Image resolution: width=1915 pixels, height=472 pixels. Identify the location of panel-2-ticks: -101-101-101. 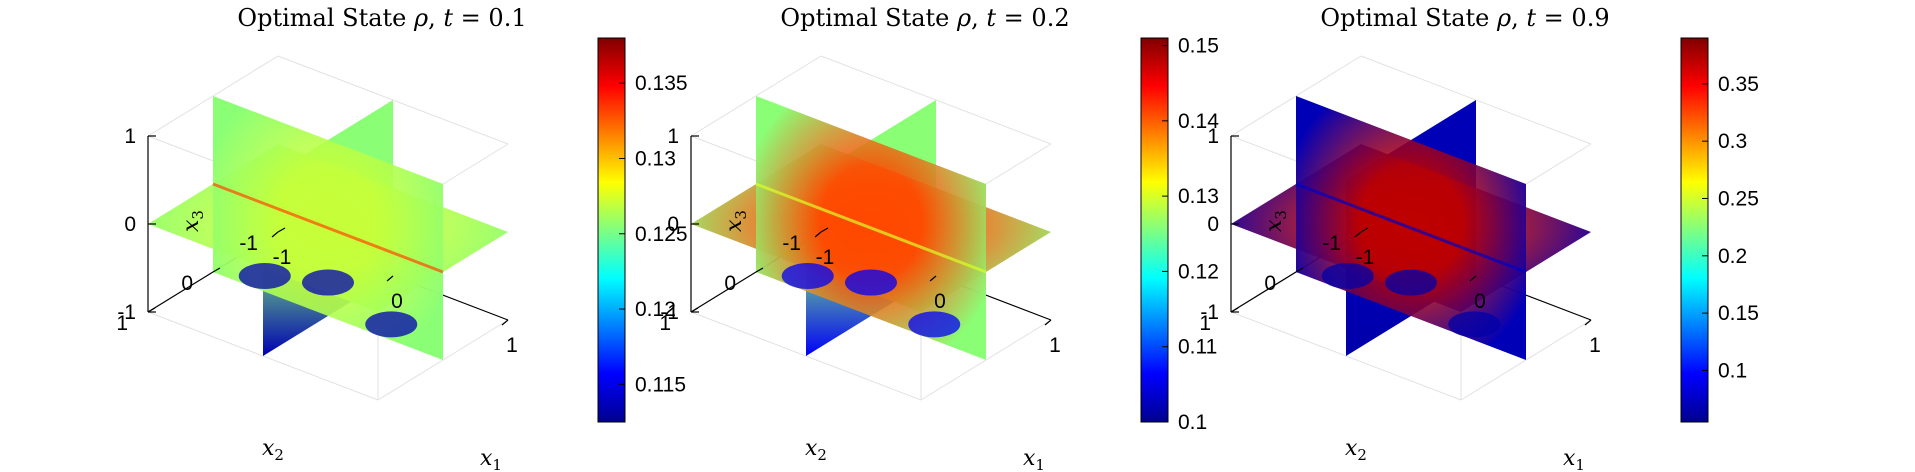
(860, 241).